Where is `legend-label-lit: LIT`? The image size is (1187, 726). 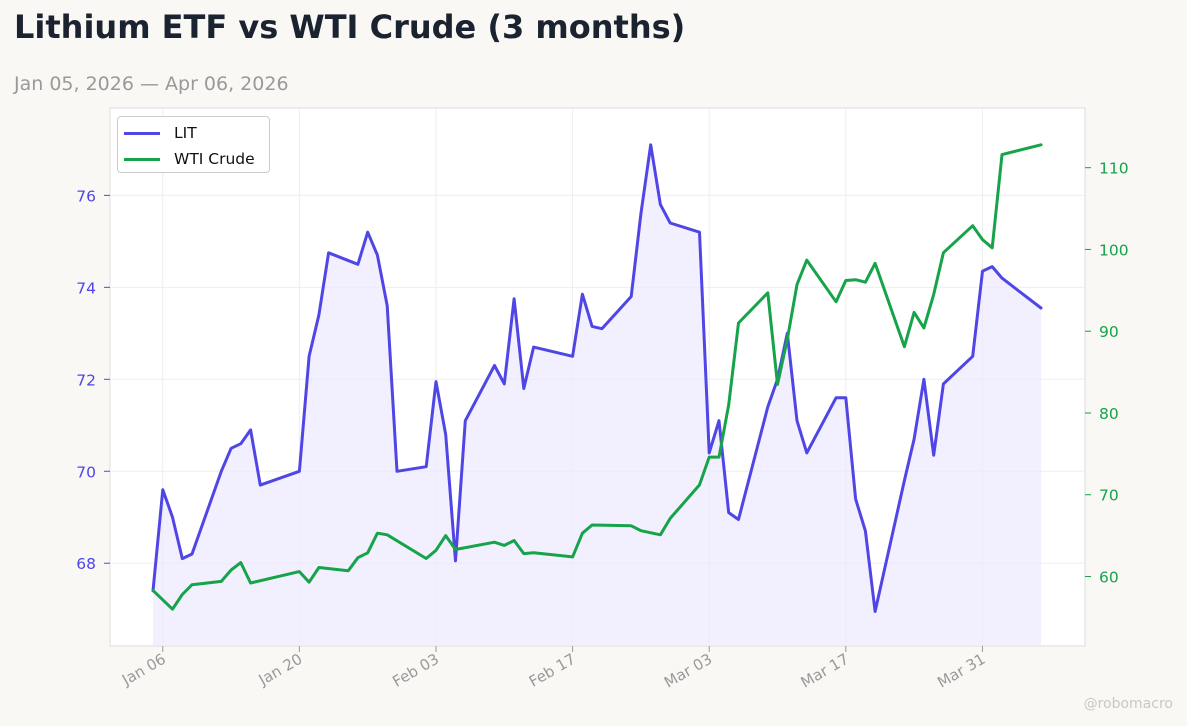 legend-label-lit: LIT is located at coordinates (185, 133).